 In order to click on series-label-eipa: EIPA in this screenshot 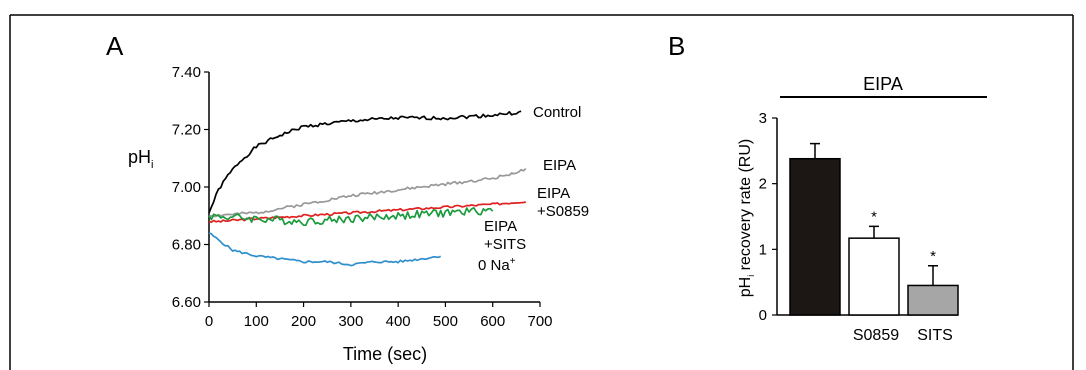, I will do `click(559, 165)`.